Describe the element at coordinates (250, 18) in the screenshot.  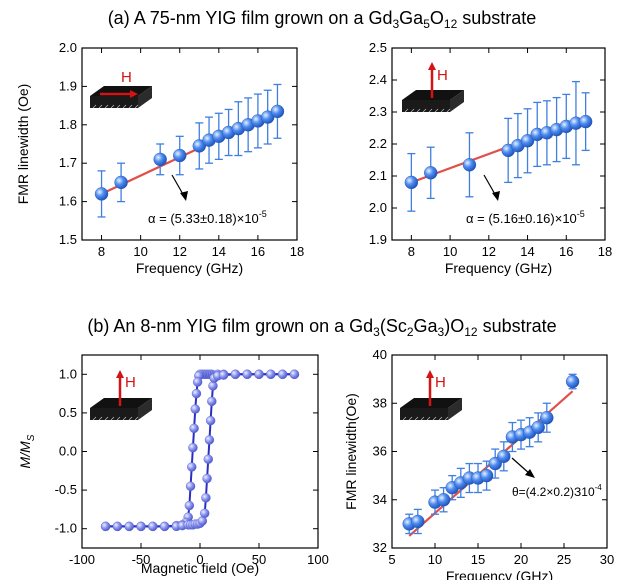
I see `section-a-prefix: (a) A 75-nm YIG film grown on a Gd` at that location.